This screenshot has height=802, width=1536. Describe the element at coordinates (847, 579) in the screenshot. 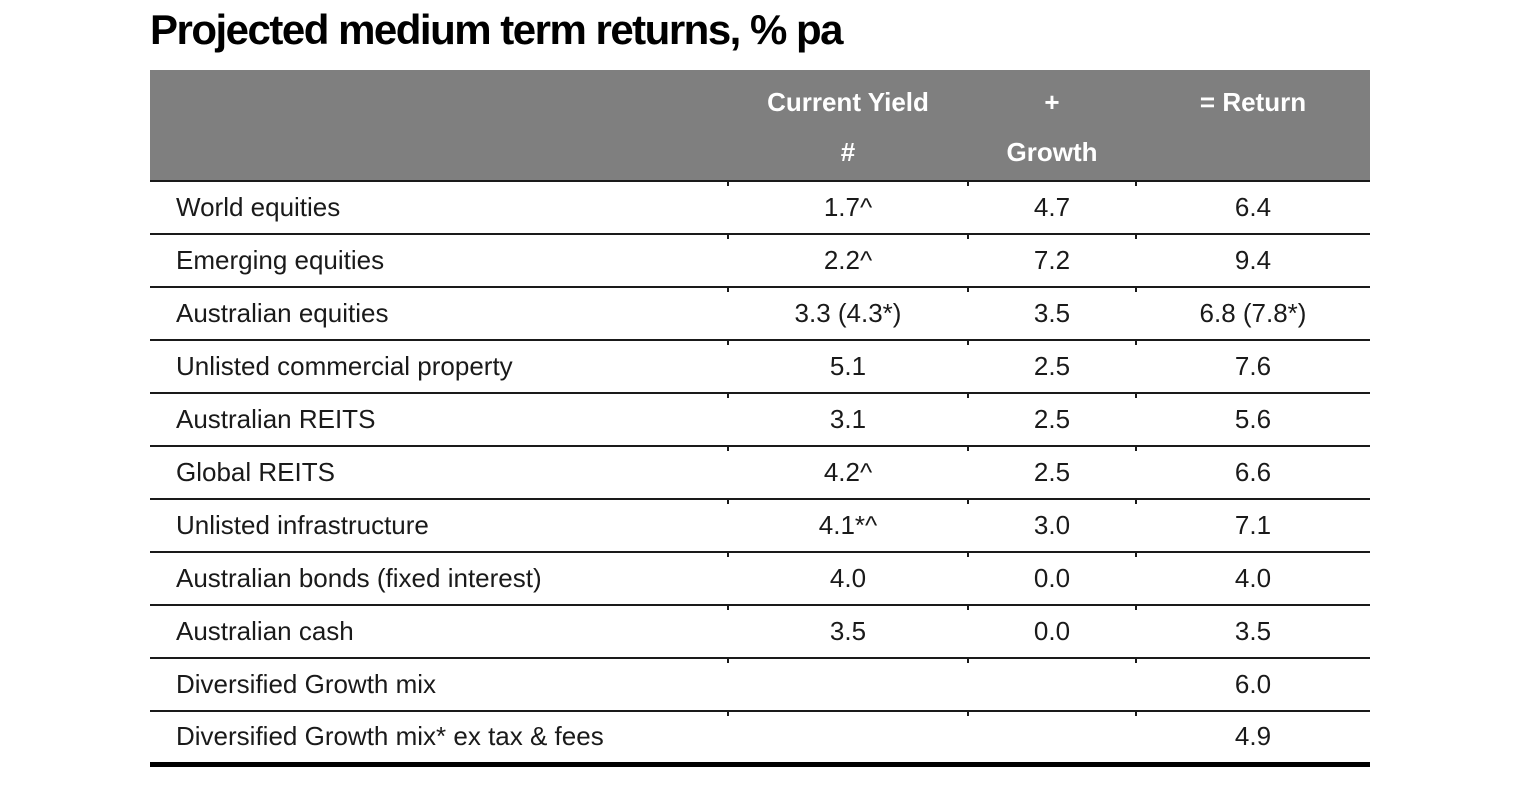

I see `current-yield-value: 4.0` at that location.